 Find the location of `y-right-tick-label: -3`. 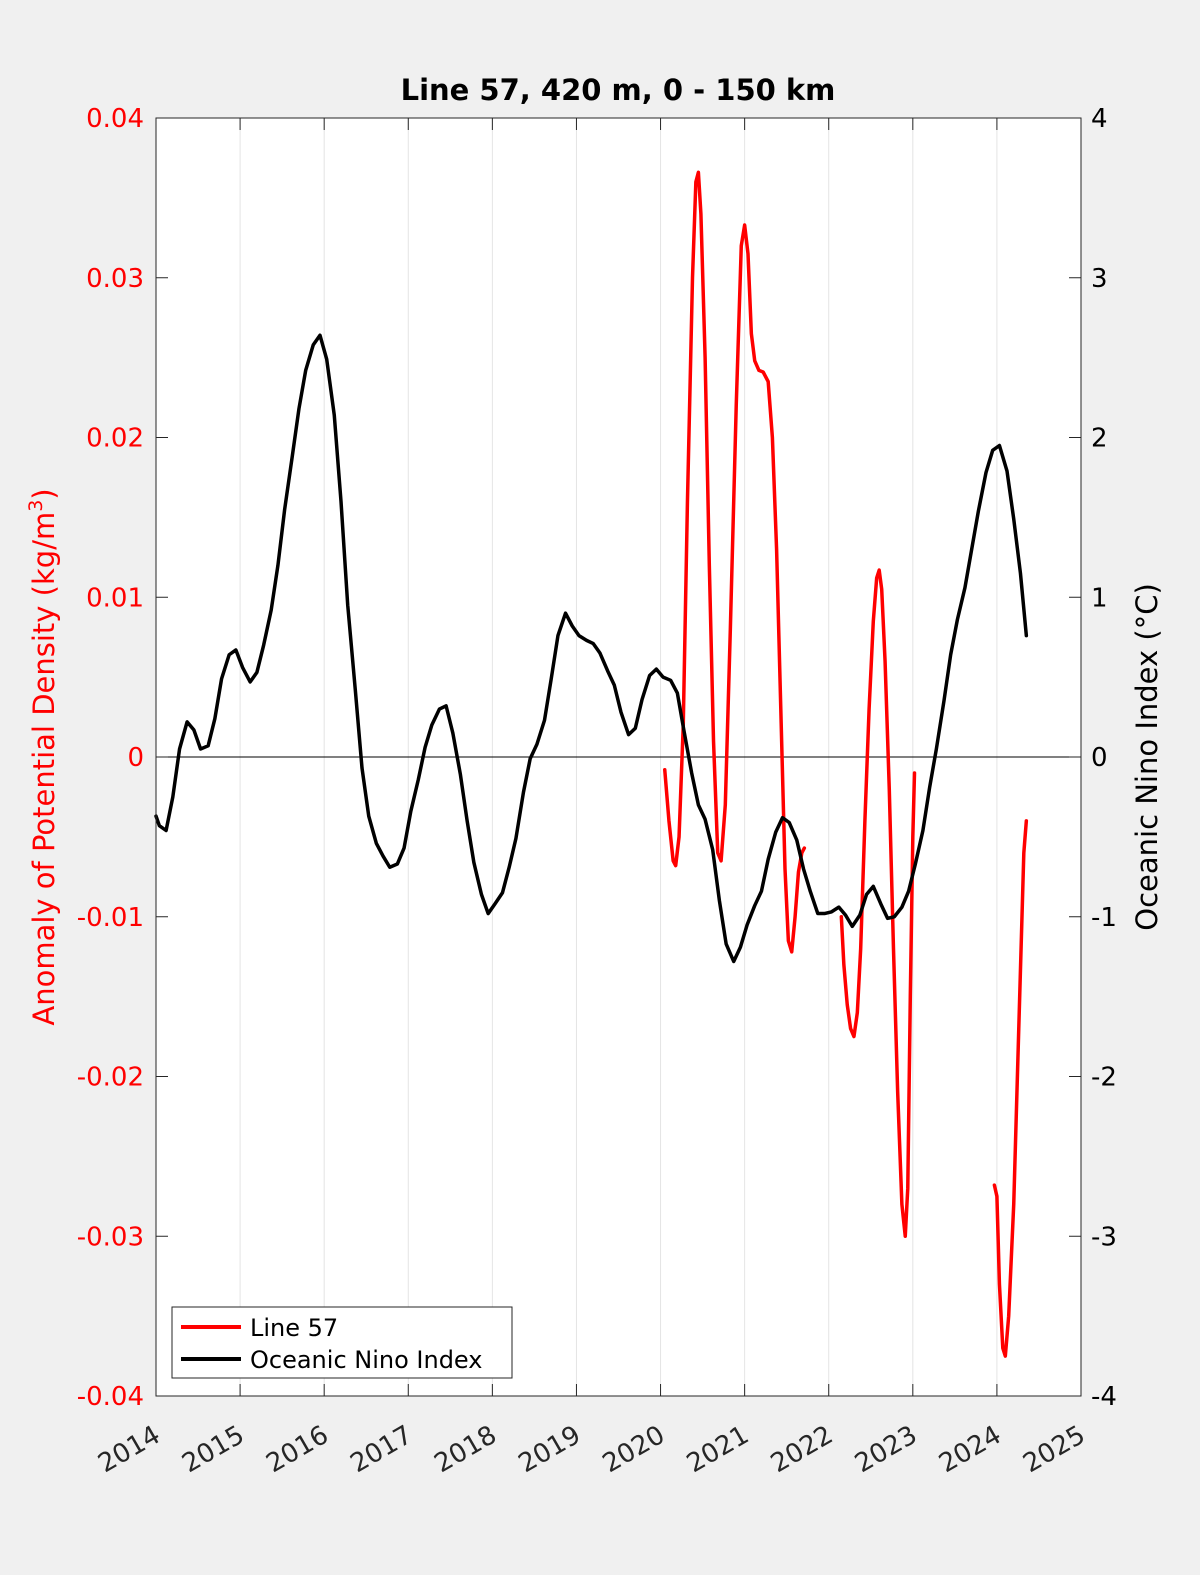

y-right-tick-label: -3 is located at coordinates (1104, 1237).